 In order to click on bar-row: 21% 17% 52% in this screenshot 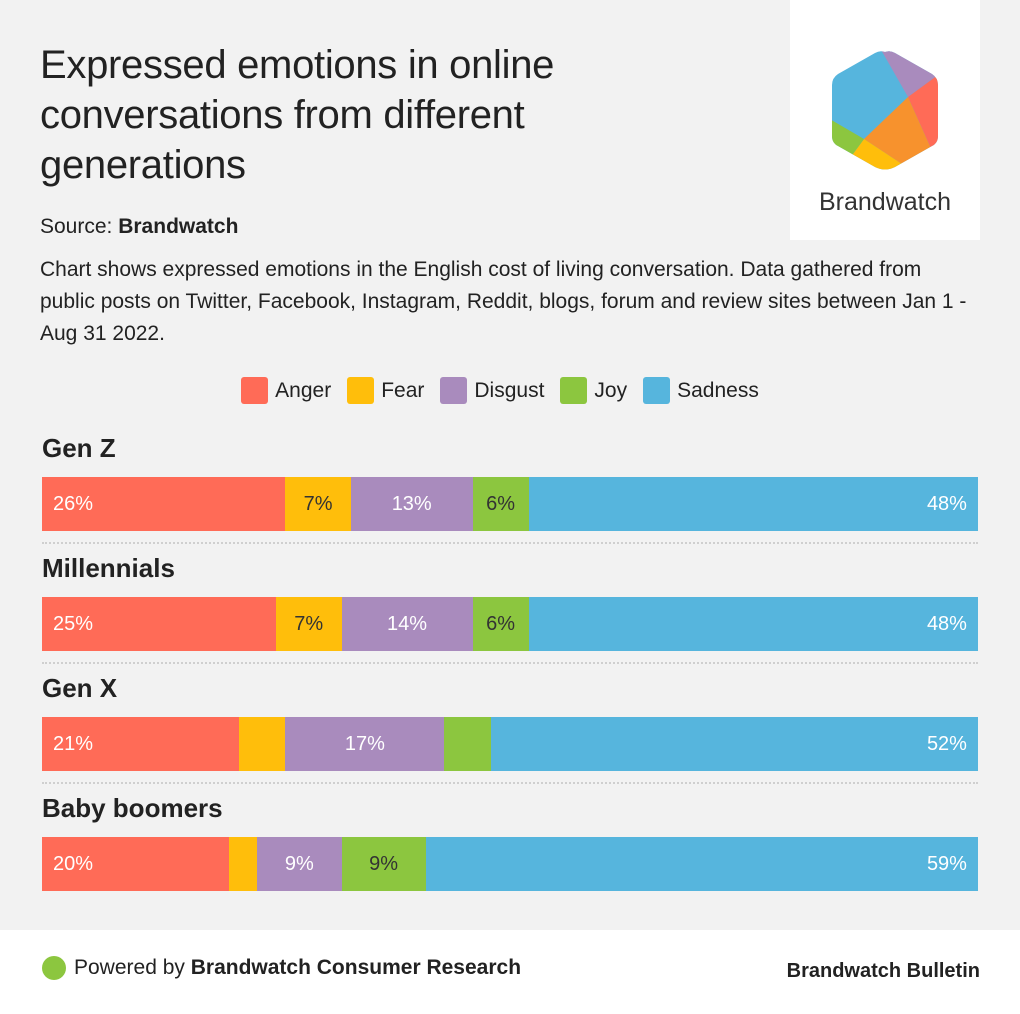, I will do `click(510, 744)`.